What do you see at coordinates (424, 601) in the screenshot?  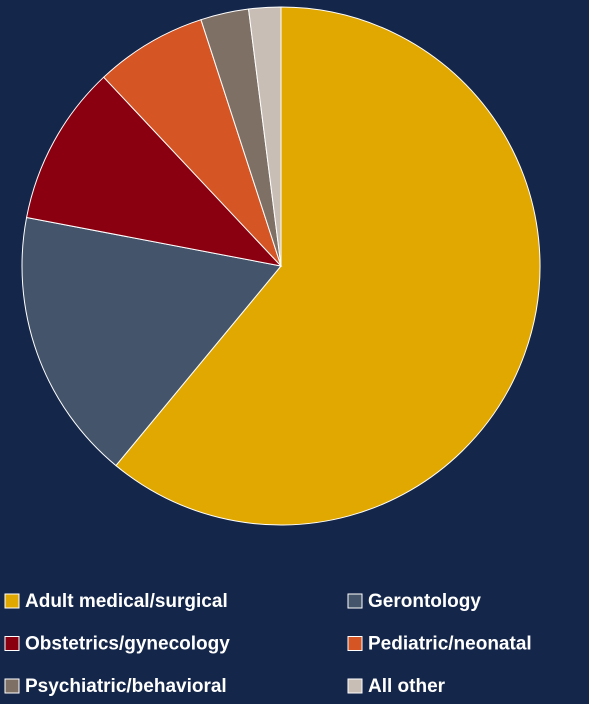 I see `legend-label: Gerontology` at bounding box center [424, 601].